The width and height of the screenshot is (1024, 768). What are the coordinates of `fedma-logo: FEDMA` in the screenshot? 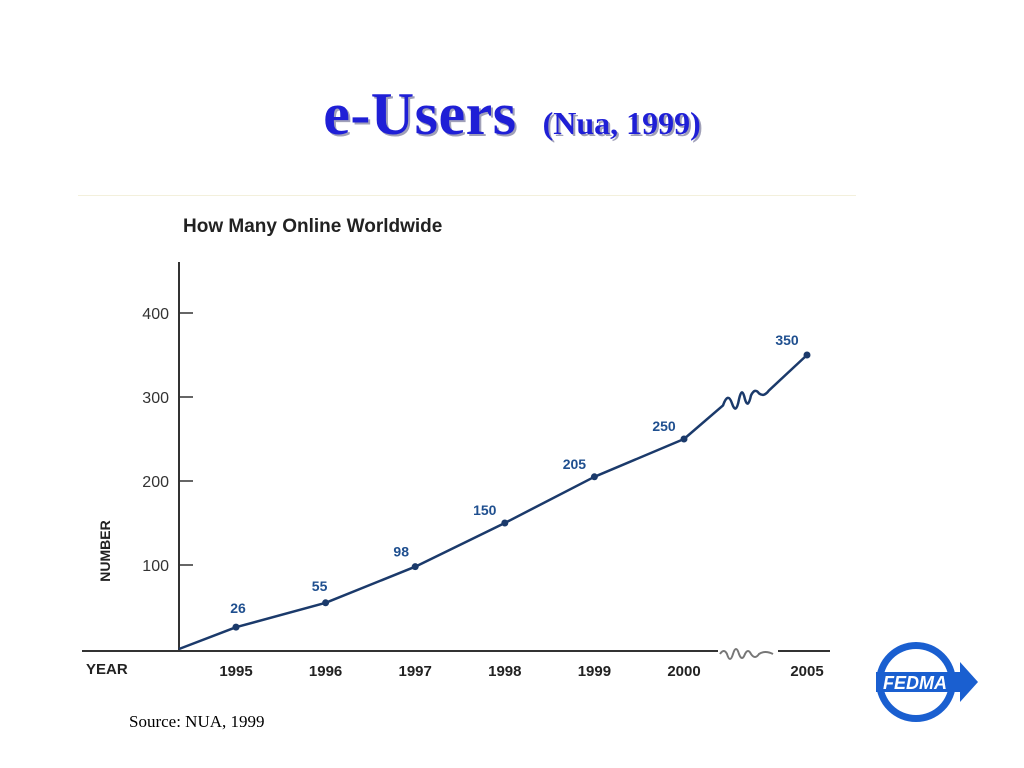 It's located at (927, 682).